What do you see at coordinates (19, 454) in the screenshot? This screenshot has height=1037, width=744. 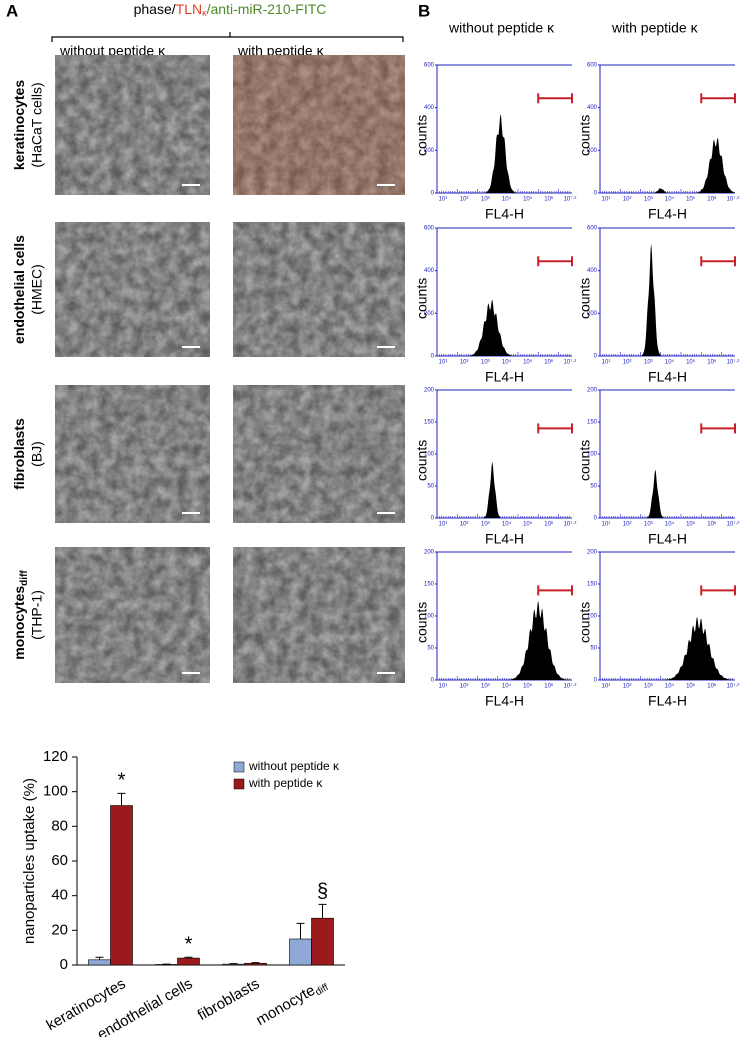 I see `row-label: fibroblasts` at bounding box center [19, 454].